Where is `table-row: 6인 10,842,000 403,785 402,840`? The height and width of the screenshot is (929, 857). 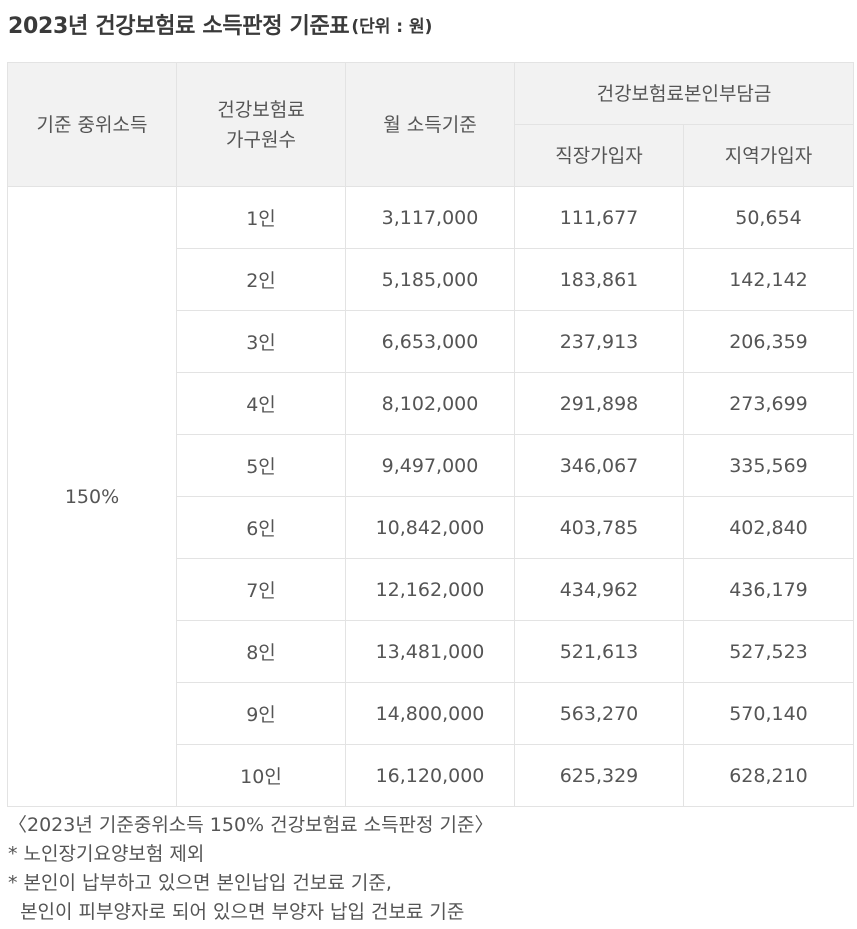
table-row: 6인 10,842,000 403,785 402,840 is located at coordinates (431, 527).